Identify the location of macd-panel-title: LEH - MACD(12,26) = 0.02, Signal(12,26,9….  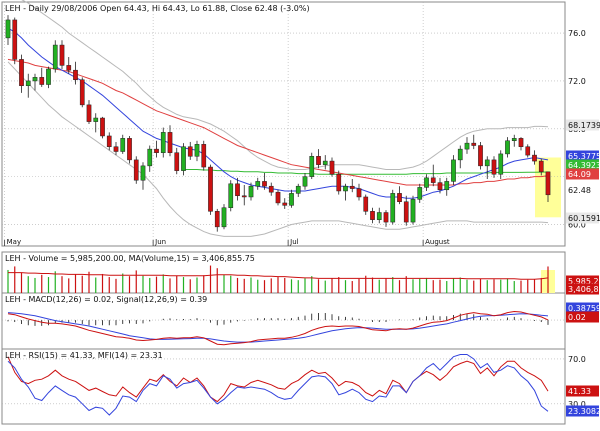
(106, 299).